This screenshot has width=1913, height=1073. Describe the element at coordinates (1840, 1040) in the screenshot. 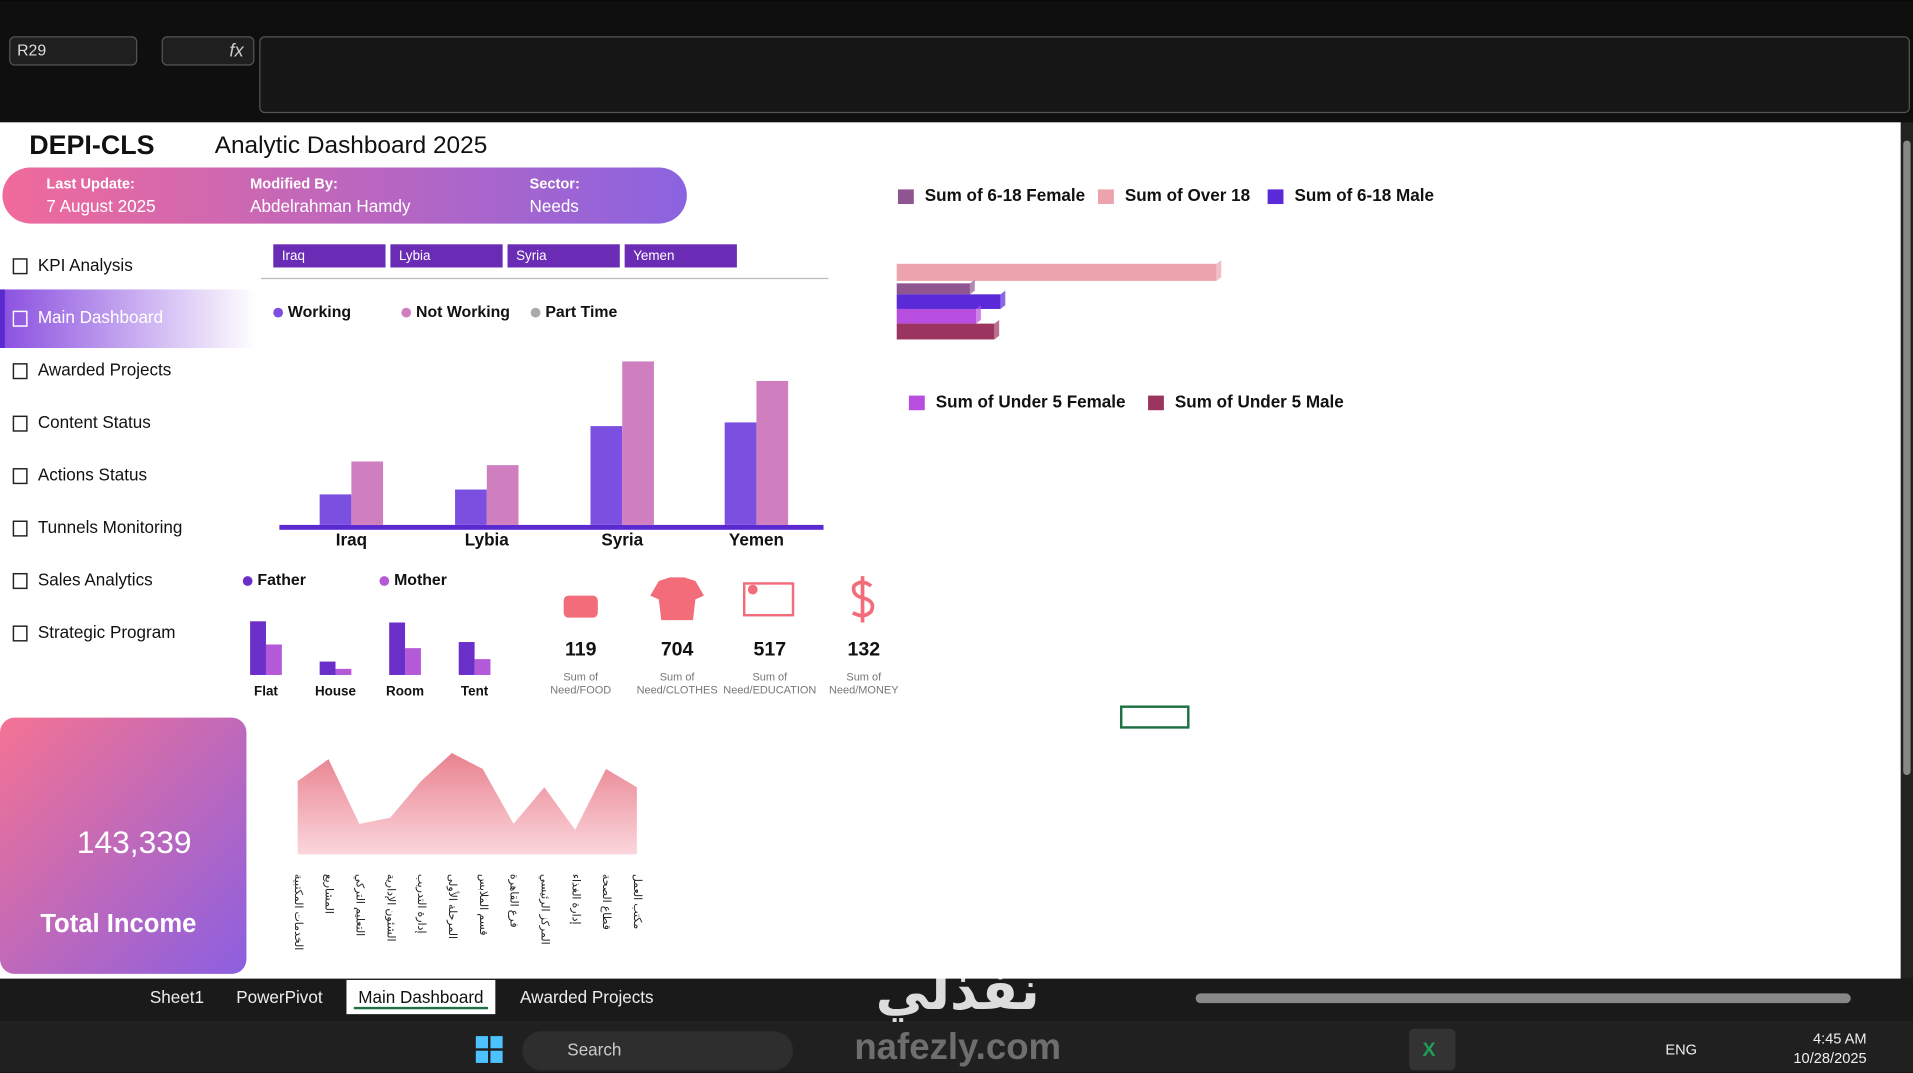

I see `clock-time: 4:45 AM` at that location.